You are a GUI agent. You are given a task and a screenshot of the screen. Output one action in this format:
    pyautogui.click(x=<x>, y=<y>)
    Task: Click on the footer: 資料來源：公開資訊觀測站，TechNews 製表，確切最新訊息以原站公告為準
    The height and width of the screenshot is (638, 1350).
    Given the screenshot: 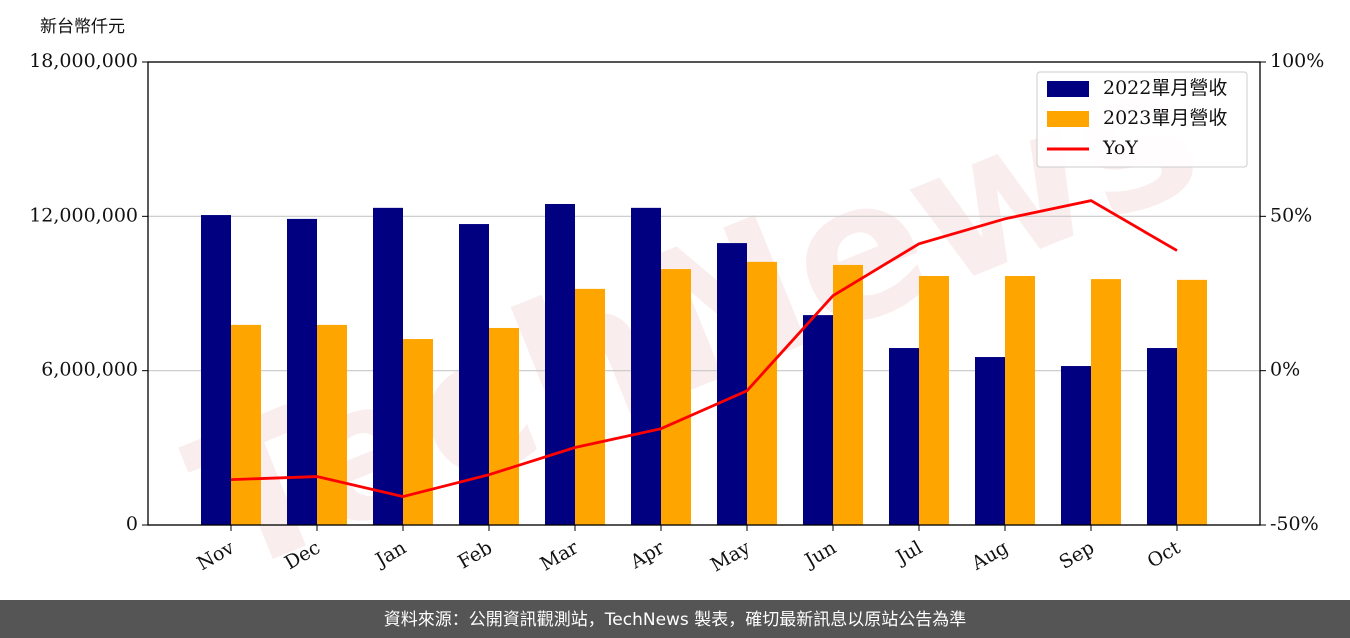 What is the action you would take?
    pyautogui.click(x=675, y=620)
    